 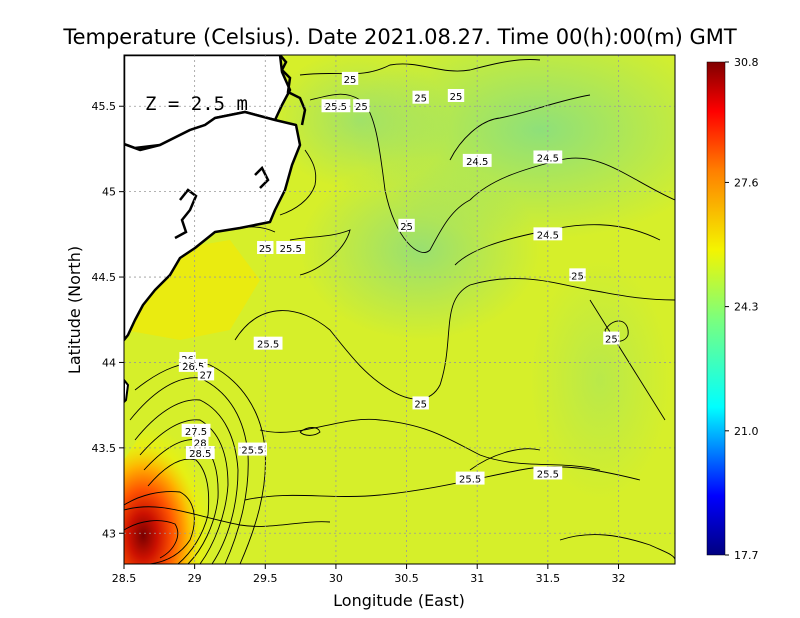 I want to click on colorbar-tick-label: 27.6, so click(x=746, y=182).